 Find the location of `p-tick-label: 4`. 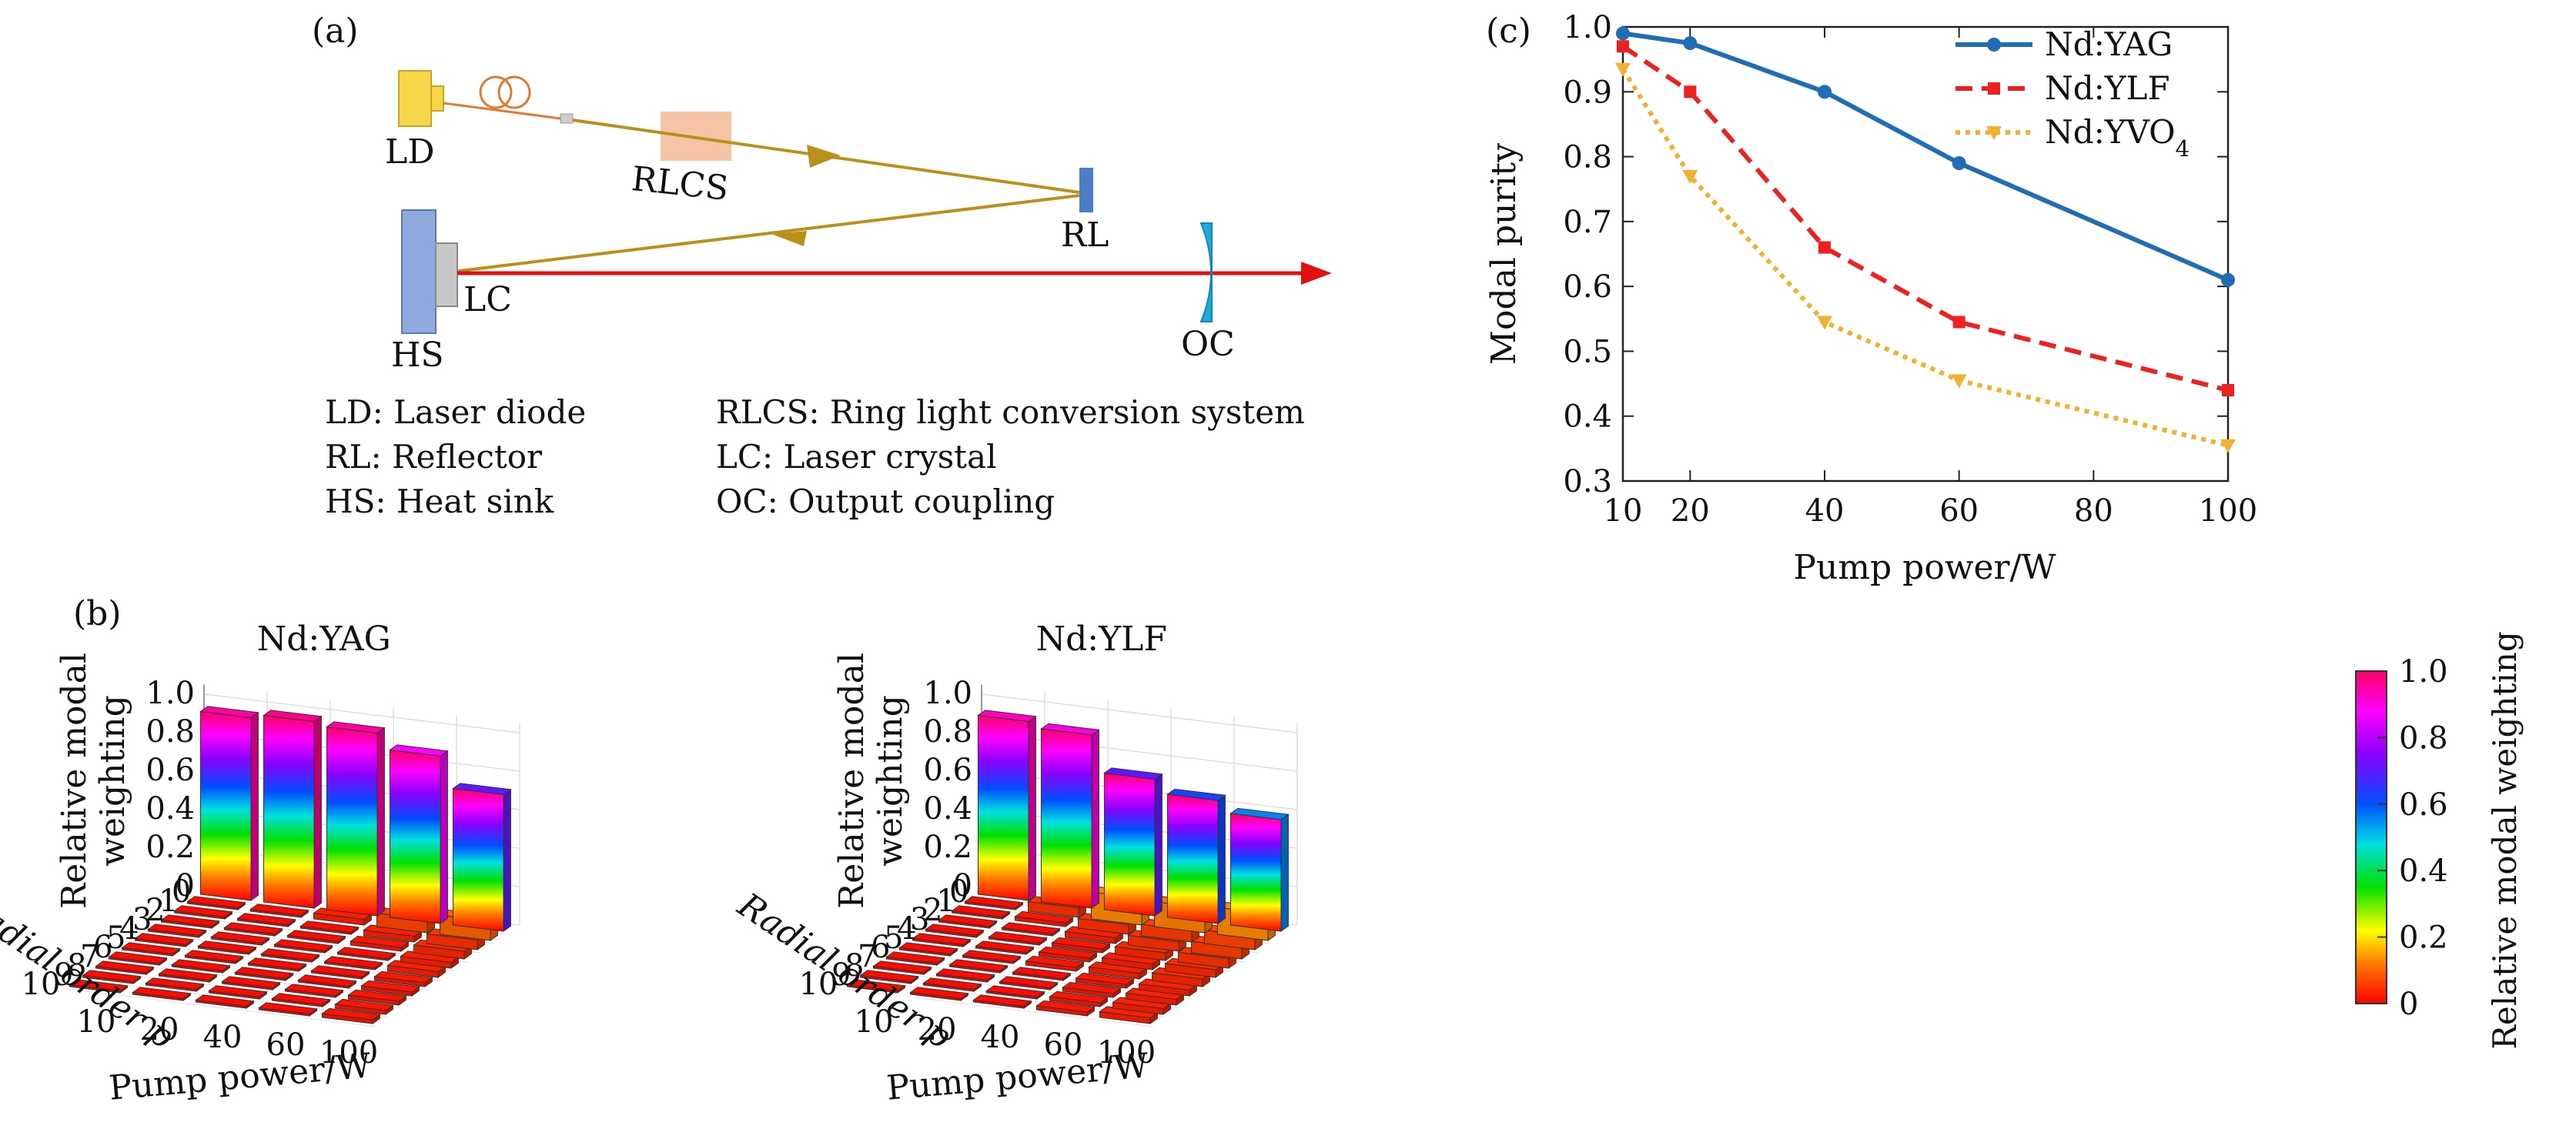

p-tick-label: 4 is located at coordinates (906, 929).